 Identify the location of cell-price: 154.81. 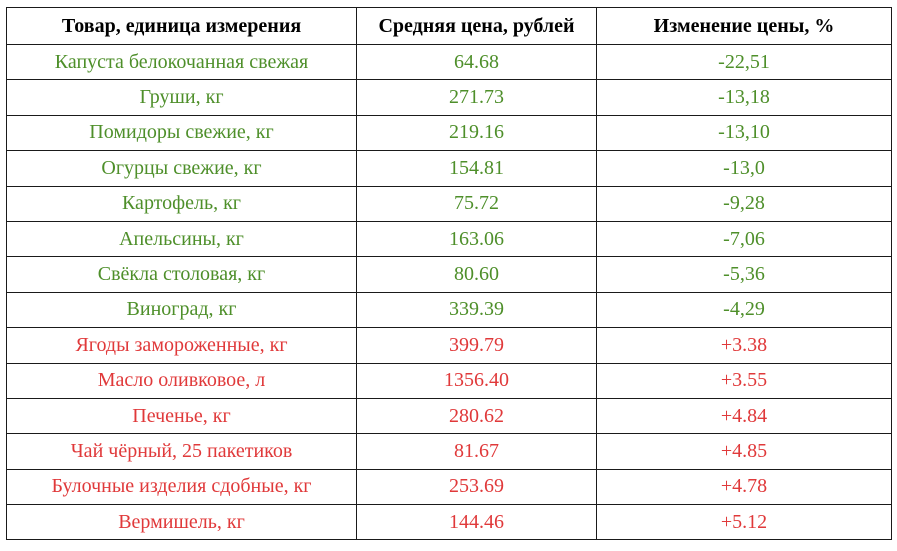
(476, 168).